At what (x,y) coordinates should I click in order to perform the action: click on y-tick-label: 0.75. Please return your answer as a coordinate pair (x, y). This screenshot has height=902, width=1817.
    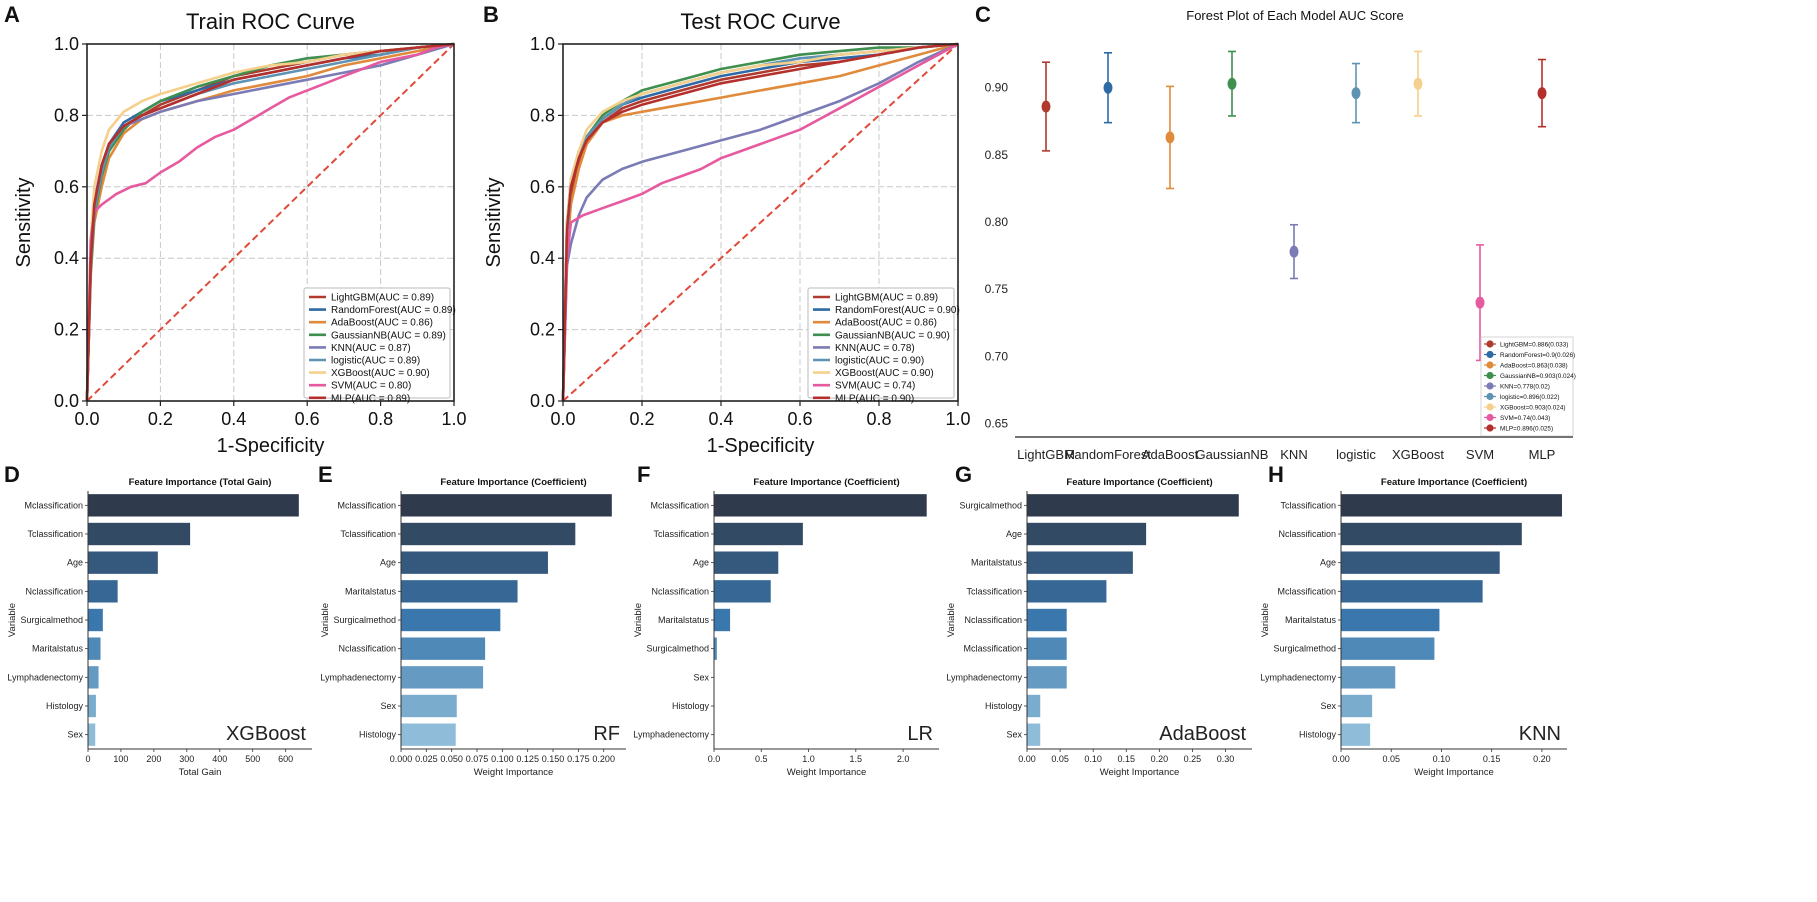
    Looking at the image, I should click on (997, 289).